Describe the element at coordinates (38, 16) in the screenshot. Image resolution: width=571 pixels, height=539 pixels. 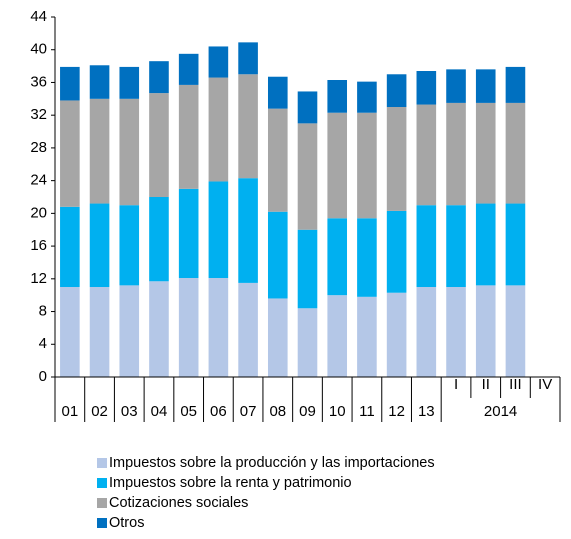
I see `y-tick-label: 44` at that location.